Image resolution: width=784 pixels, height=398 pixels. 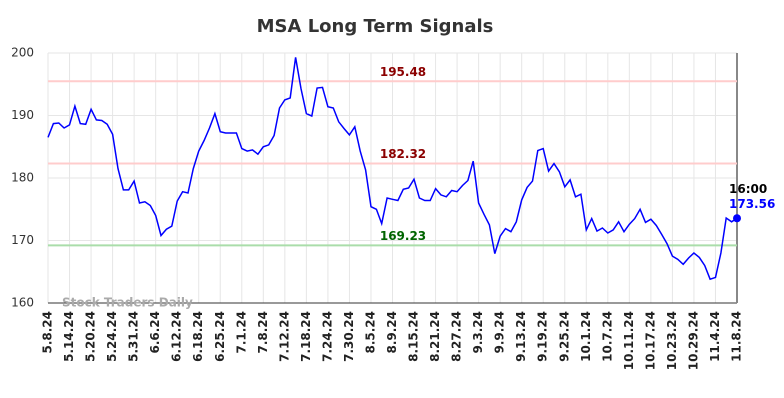 I want to click on x-tick-label: 11.4.24, so click(x=715, y=336).